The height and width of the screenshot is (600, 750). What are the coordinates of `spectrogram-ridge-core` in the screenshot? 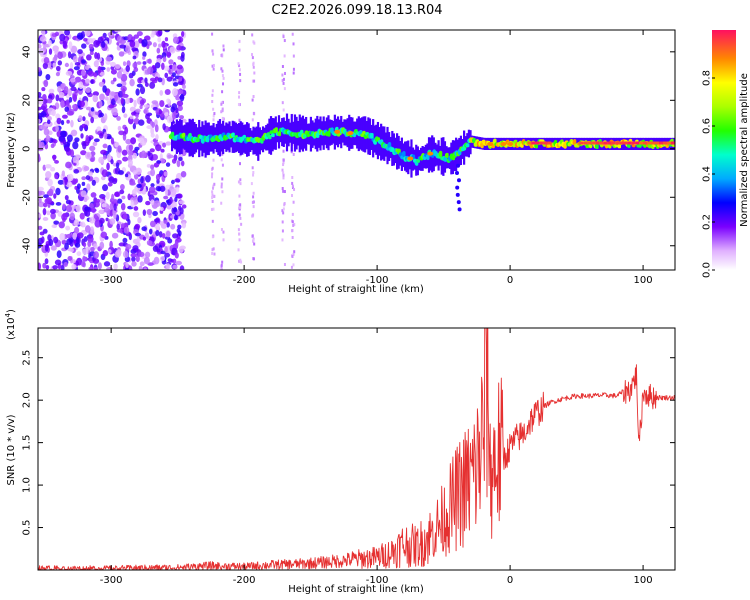 It's located at (233, 135).